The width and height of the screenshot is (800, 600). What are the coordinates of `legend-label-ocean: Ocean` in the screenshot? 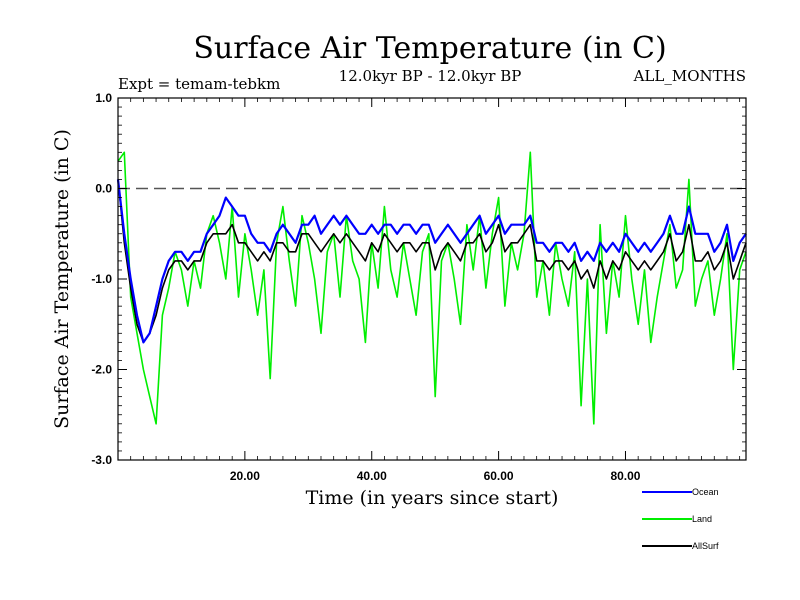 It's located at (705, 492).